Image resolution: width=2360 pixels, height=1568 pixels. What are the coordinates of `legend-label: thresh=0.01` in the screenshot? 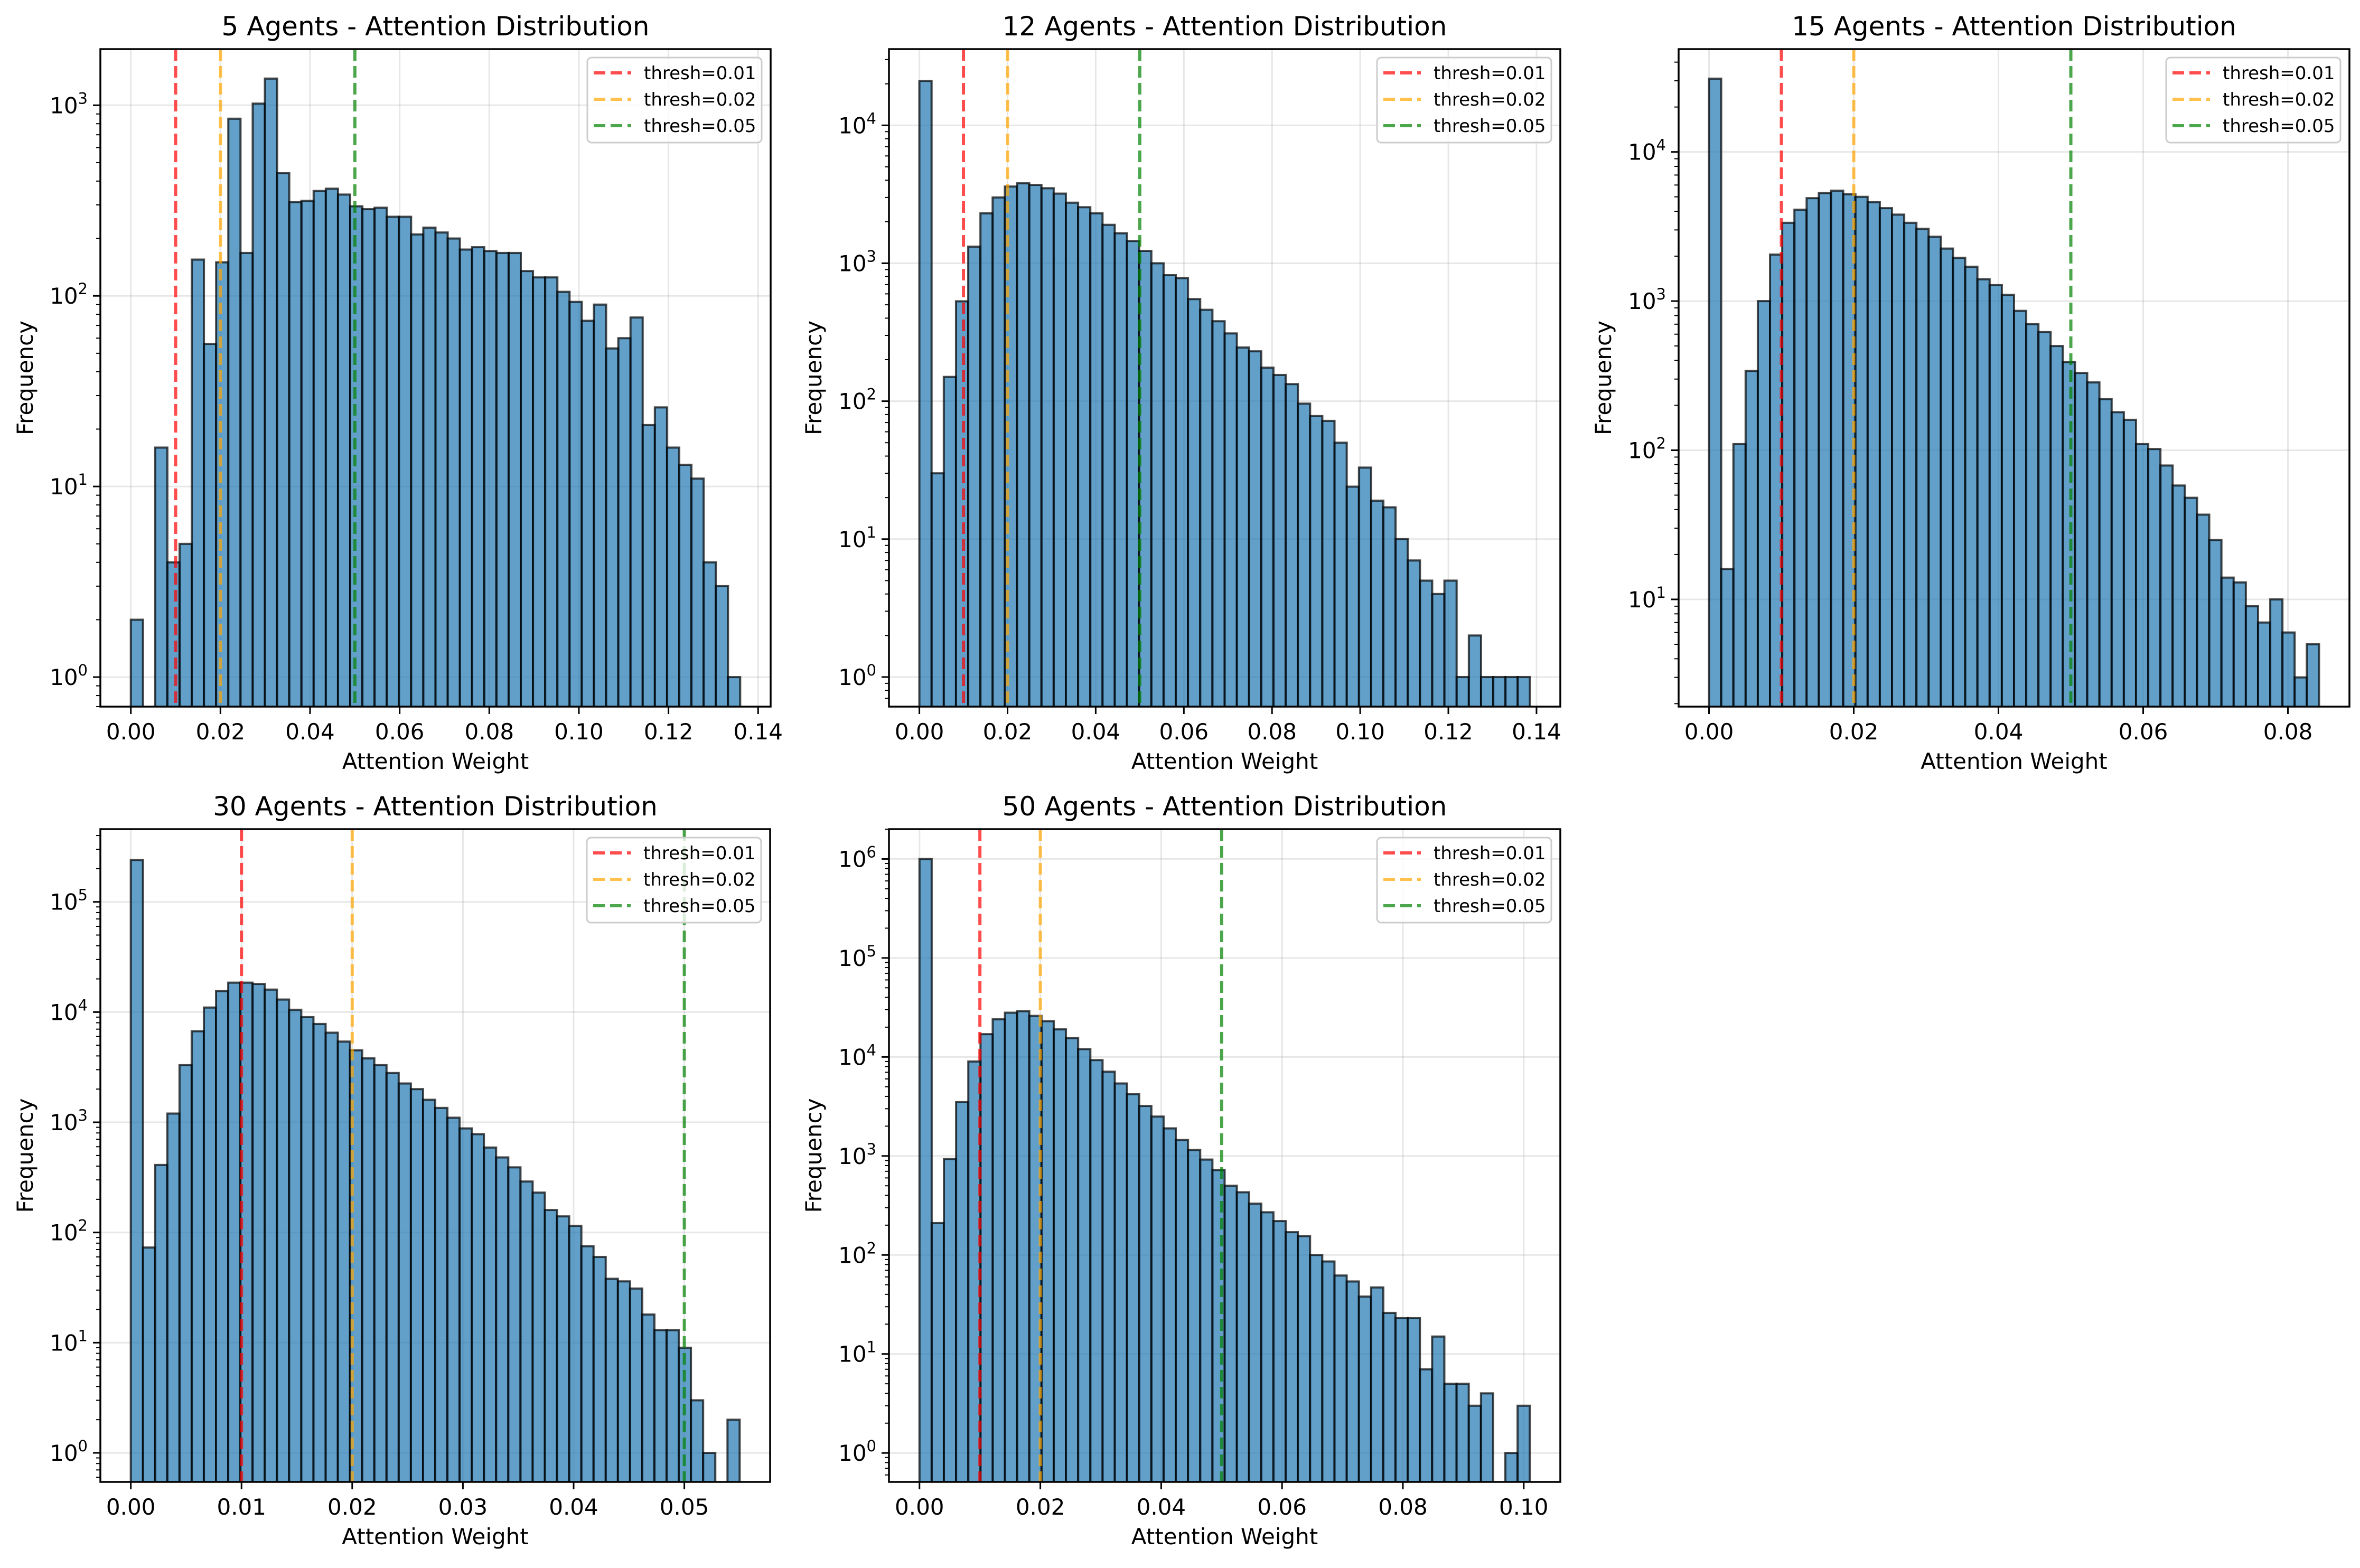 It's located at (1490, 73).